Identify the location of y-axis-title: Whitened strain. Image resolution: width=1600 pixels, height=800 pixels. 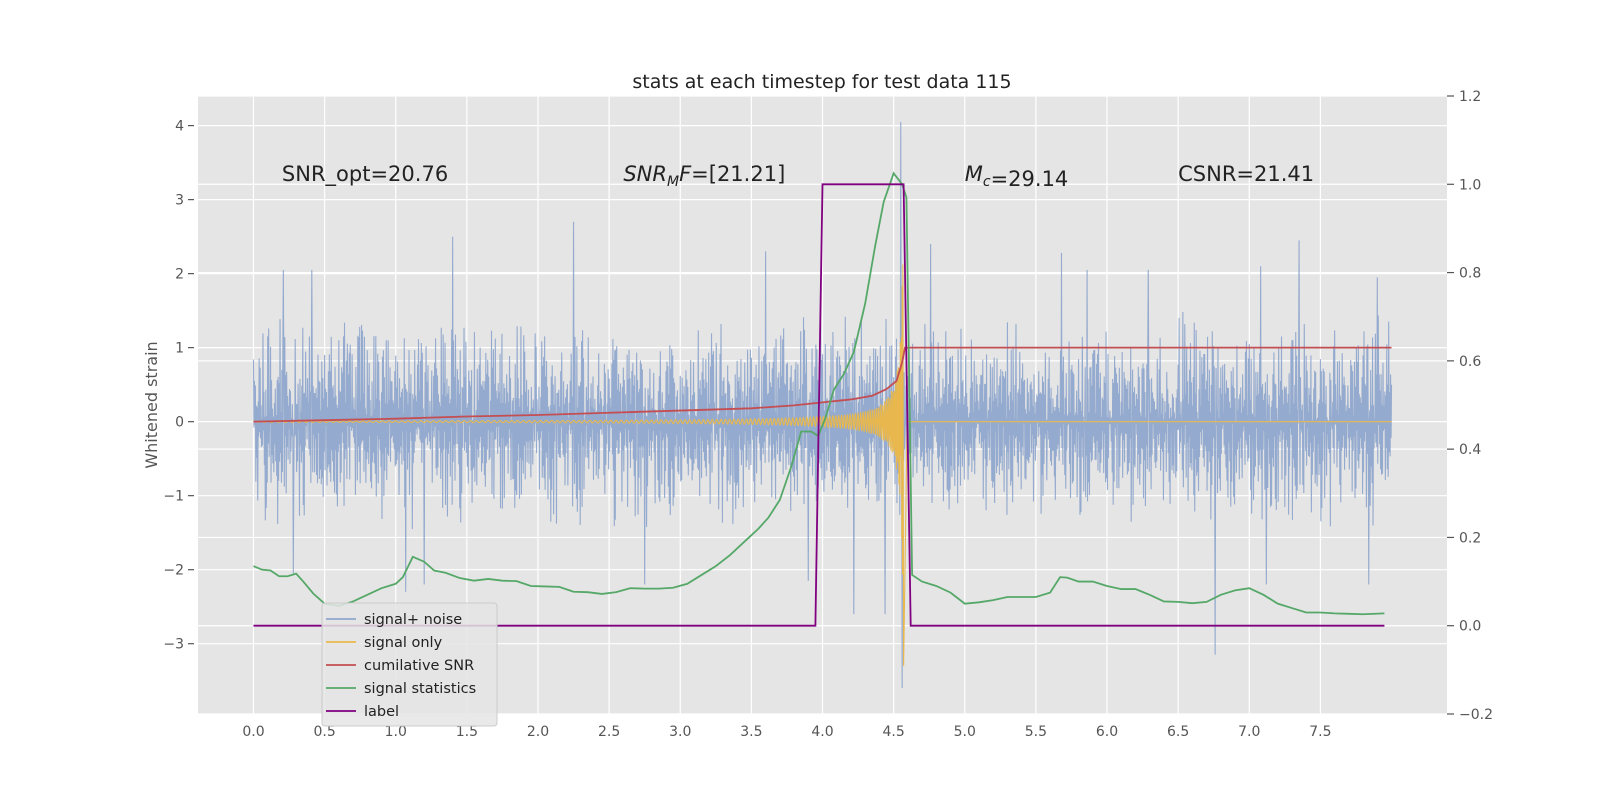
(151, 404).